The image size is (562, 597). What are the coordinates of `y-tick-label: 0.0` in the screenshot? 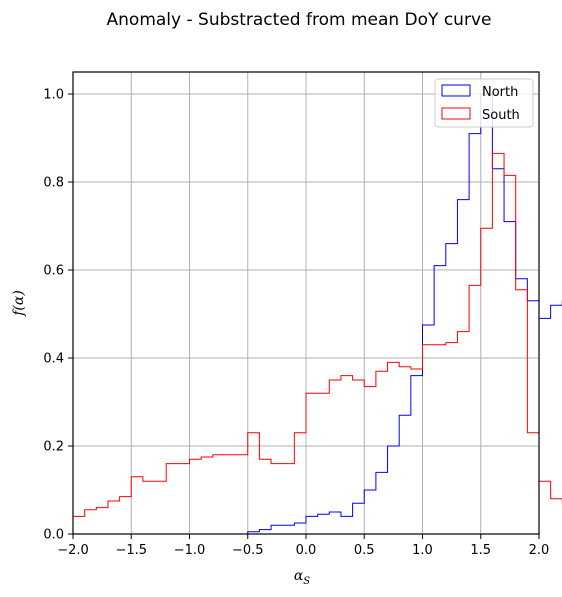 It's located at (53, 535).